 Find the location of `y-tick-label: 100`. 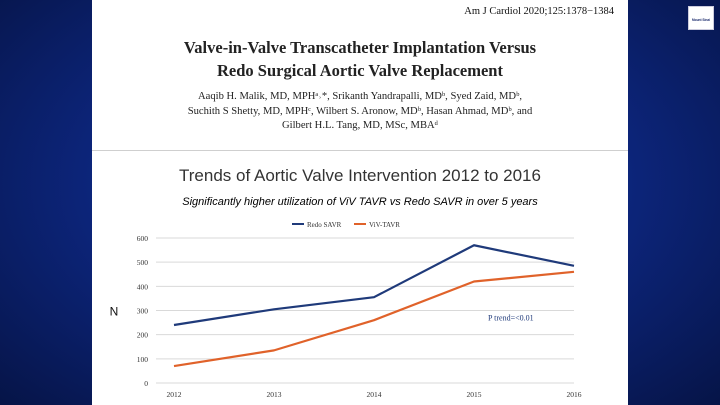

y-tick-label: 100 is located at coordinates (143, 359).